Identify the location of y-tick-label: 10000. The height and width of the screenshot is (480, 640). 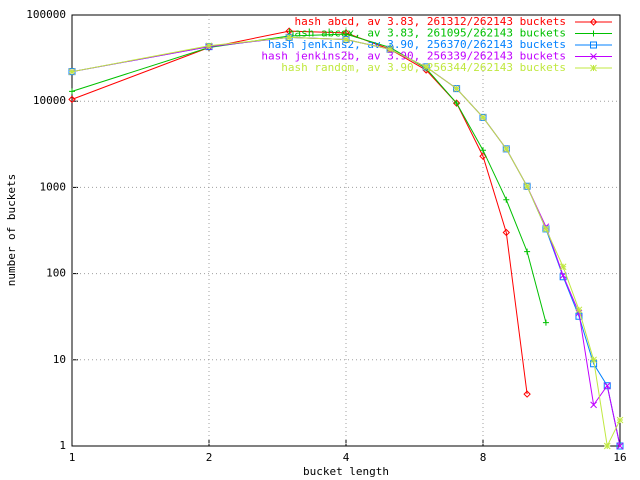
(49, 100).